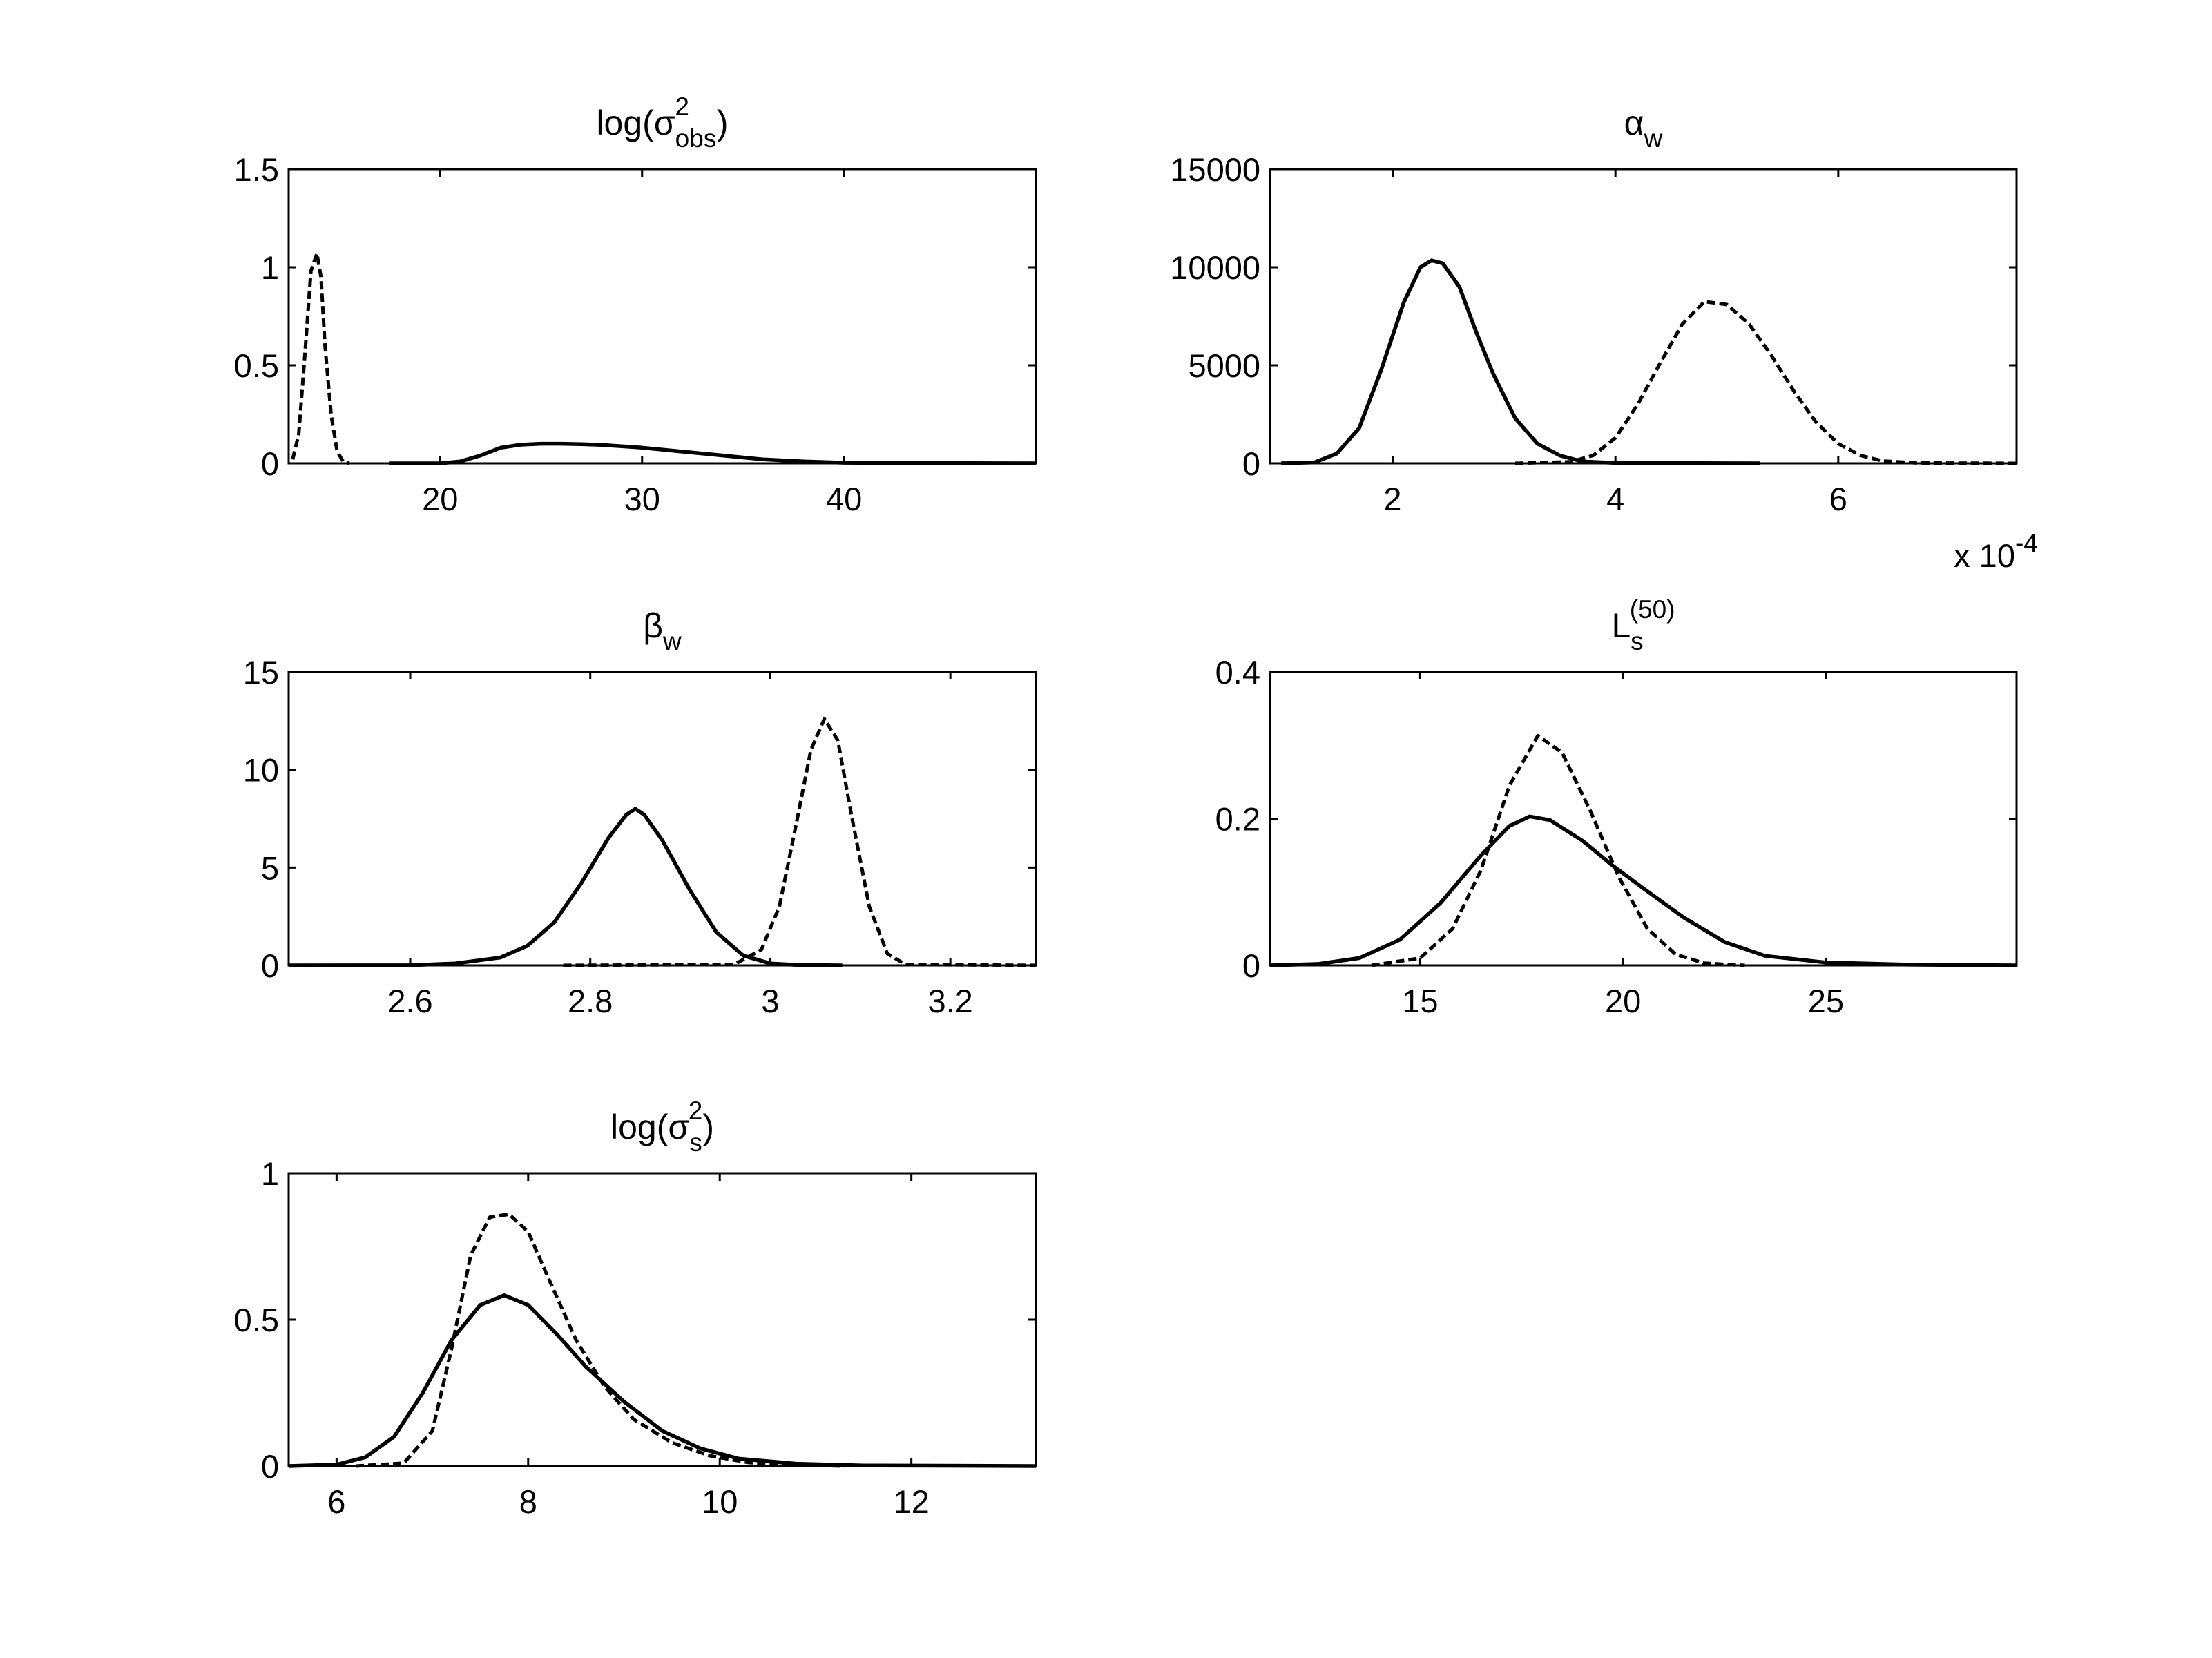 The image size is (2212, 1658). Describe the element at coordinates (1615, 499) in the screenshot. I see `x-tick-label: 4` at that location.